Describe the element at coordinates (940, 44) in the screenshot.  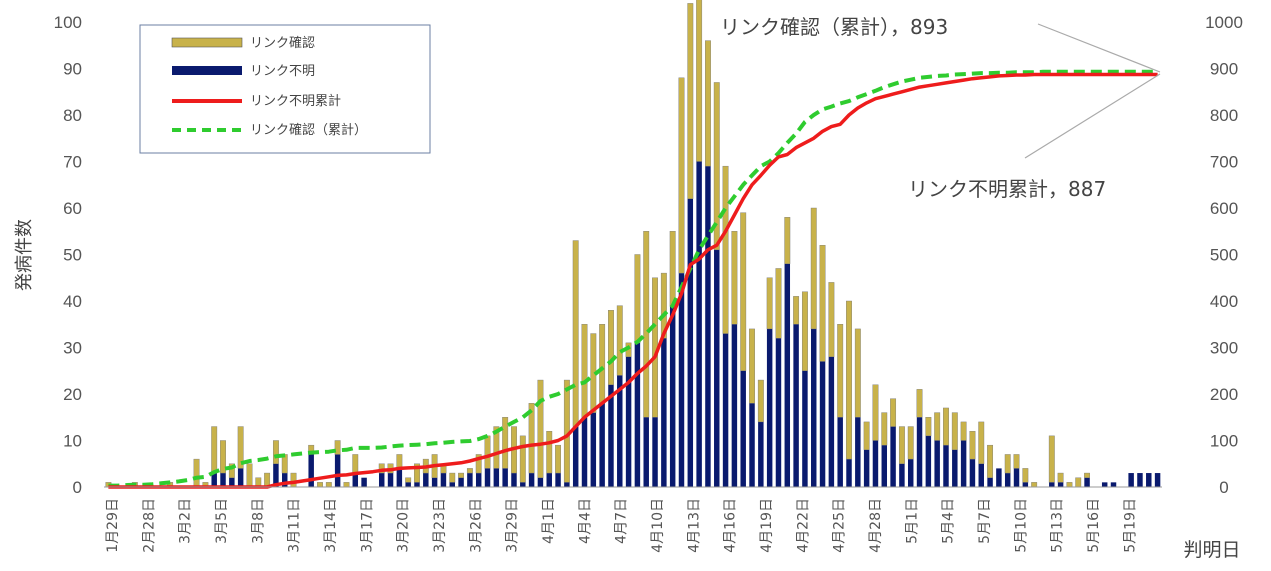
I see `annotation-linked-cumulative: リンク確認（累計），893` at that location.